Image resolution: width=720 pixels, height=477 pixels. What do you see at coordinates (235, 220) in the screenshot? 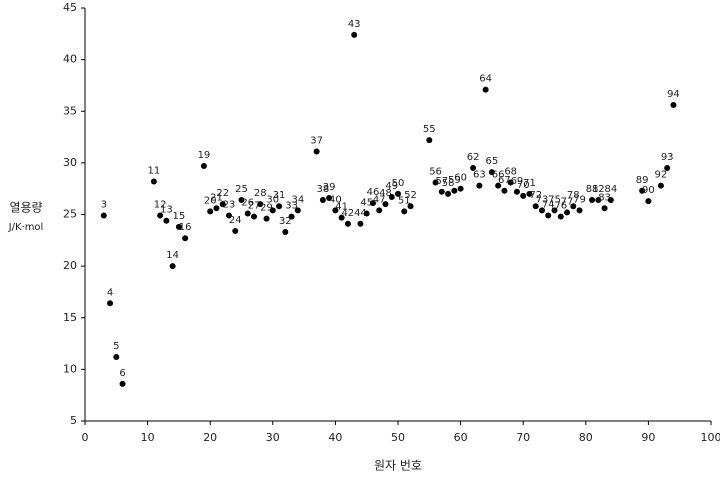
I see `point-label: 24` at bounding box center [235, 220].